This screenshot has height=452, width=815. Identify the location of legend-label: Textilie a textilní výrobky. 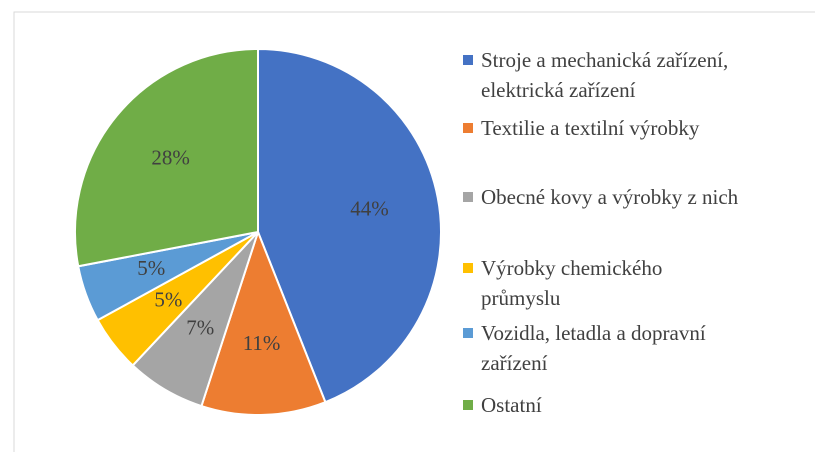
(590, 128).